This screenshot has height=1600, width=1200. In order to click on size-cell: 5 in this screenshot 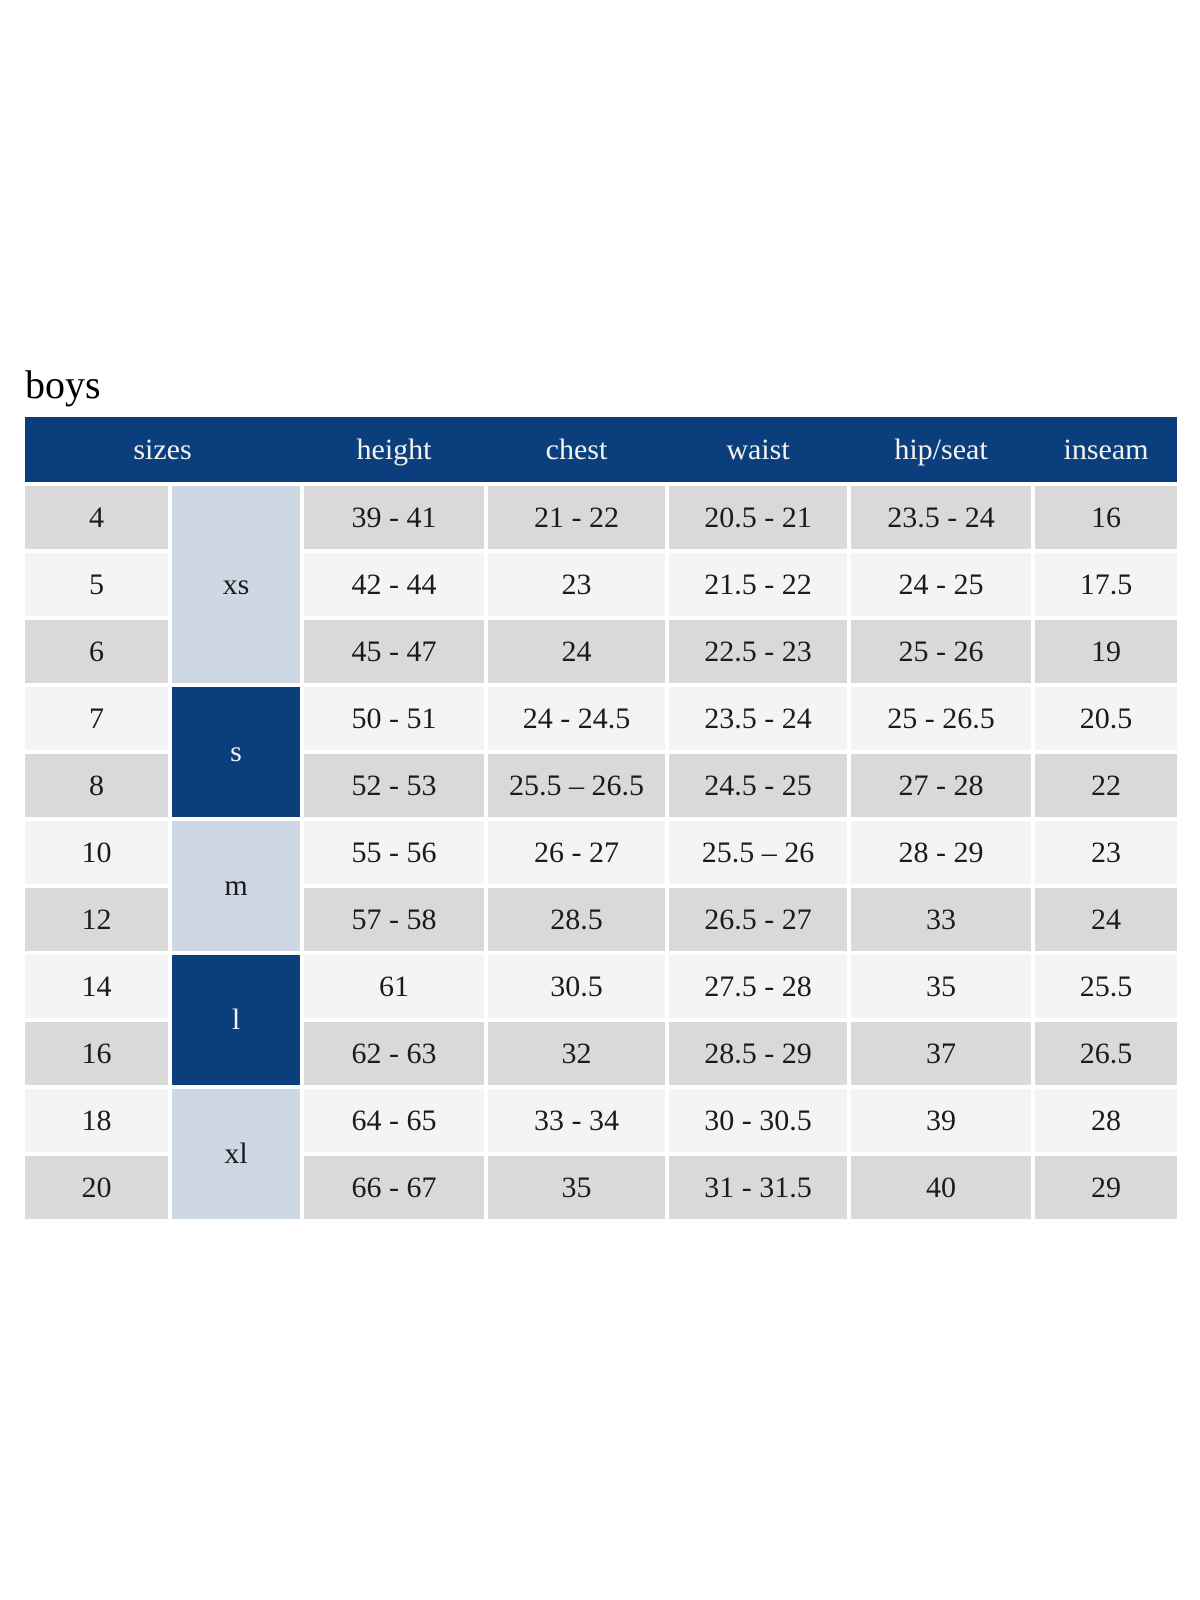, I will do `click(96, 584)`.